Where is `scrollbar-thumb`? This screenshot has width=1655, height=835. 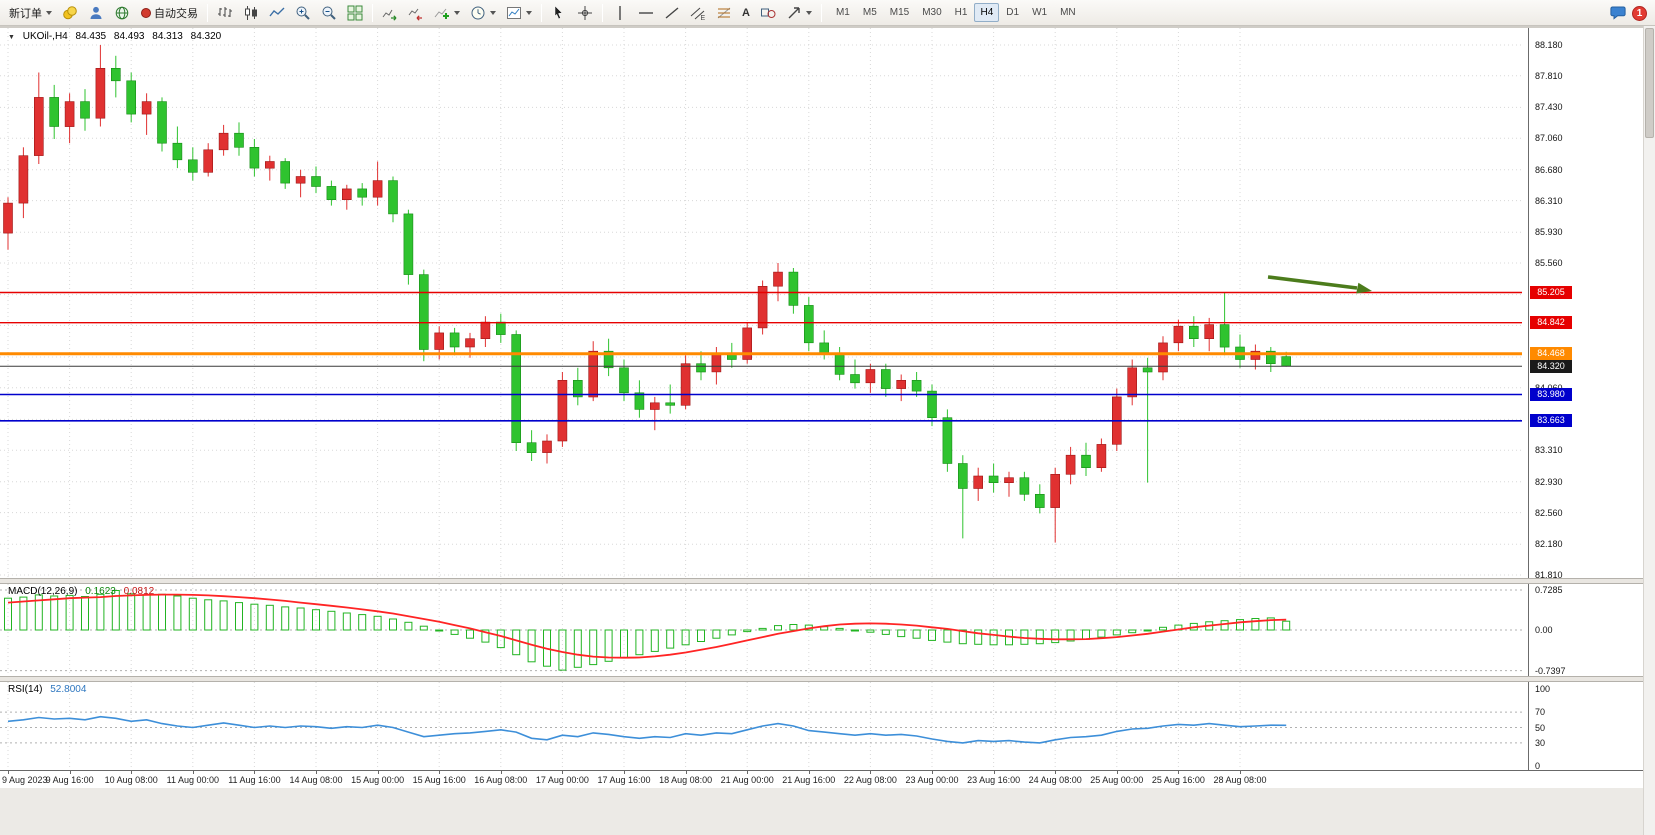
scrollbar-thumb is located at coordinates (1649, 83).